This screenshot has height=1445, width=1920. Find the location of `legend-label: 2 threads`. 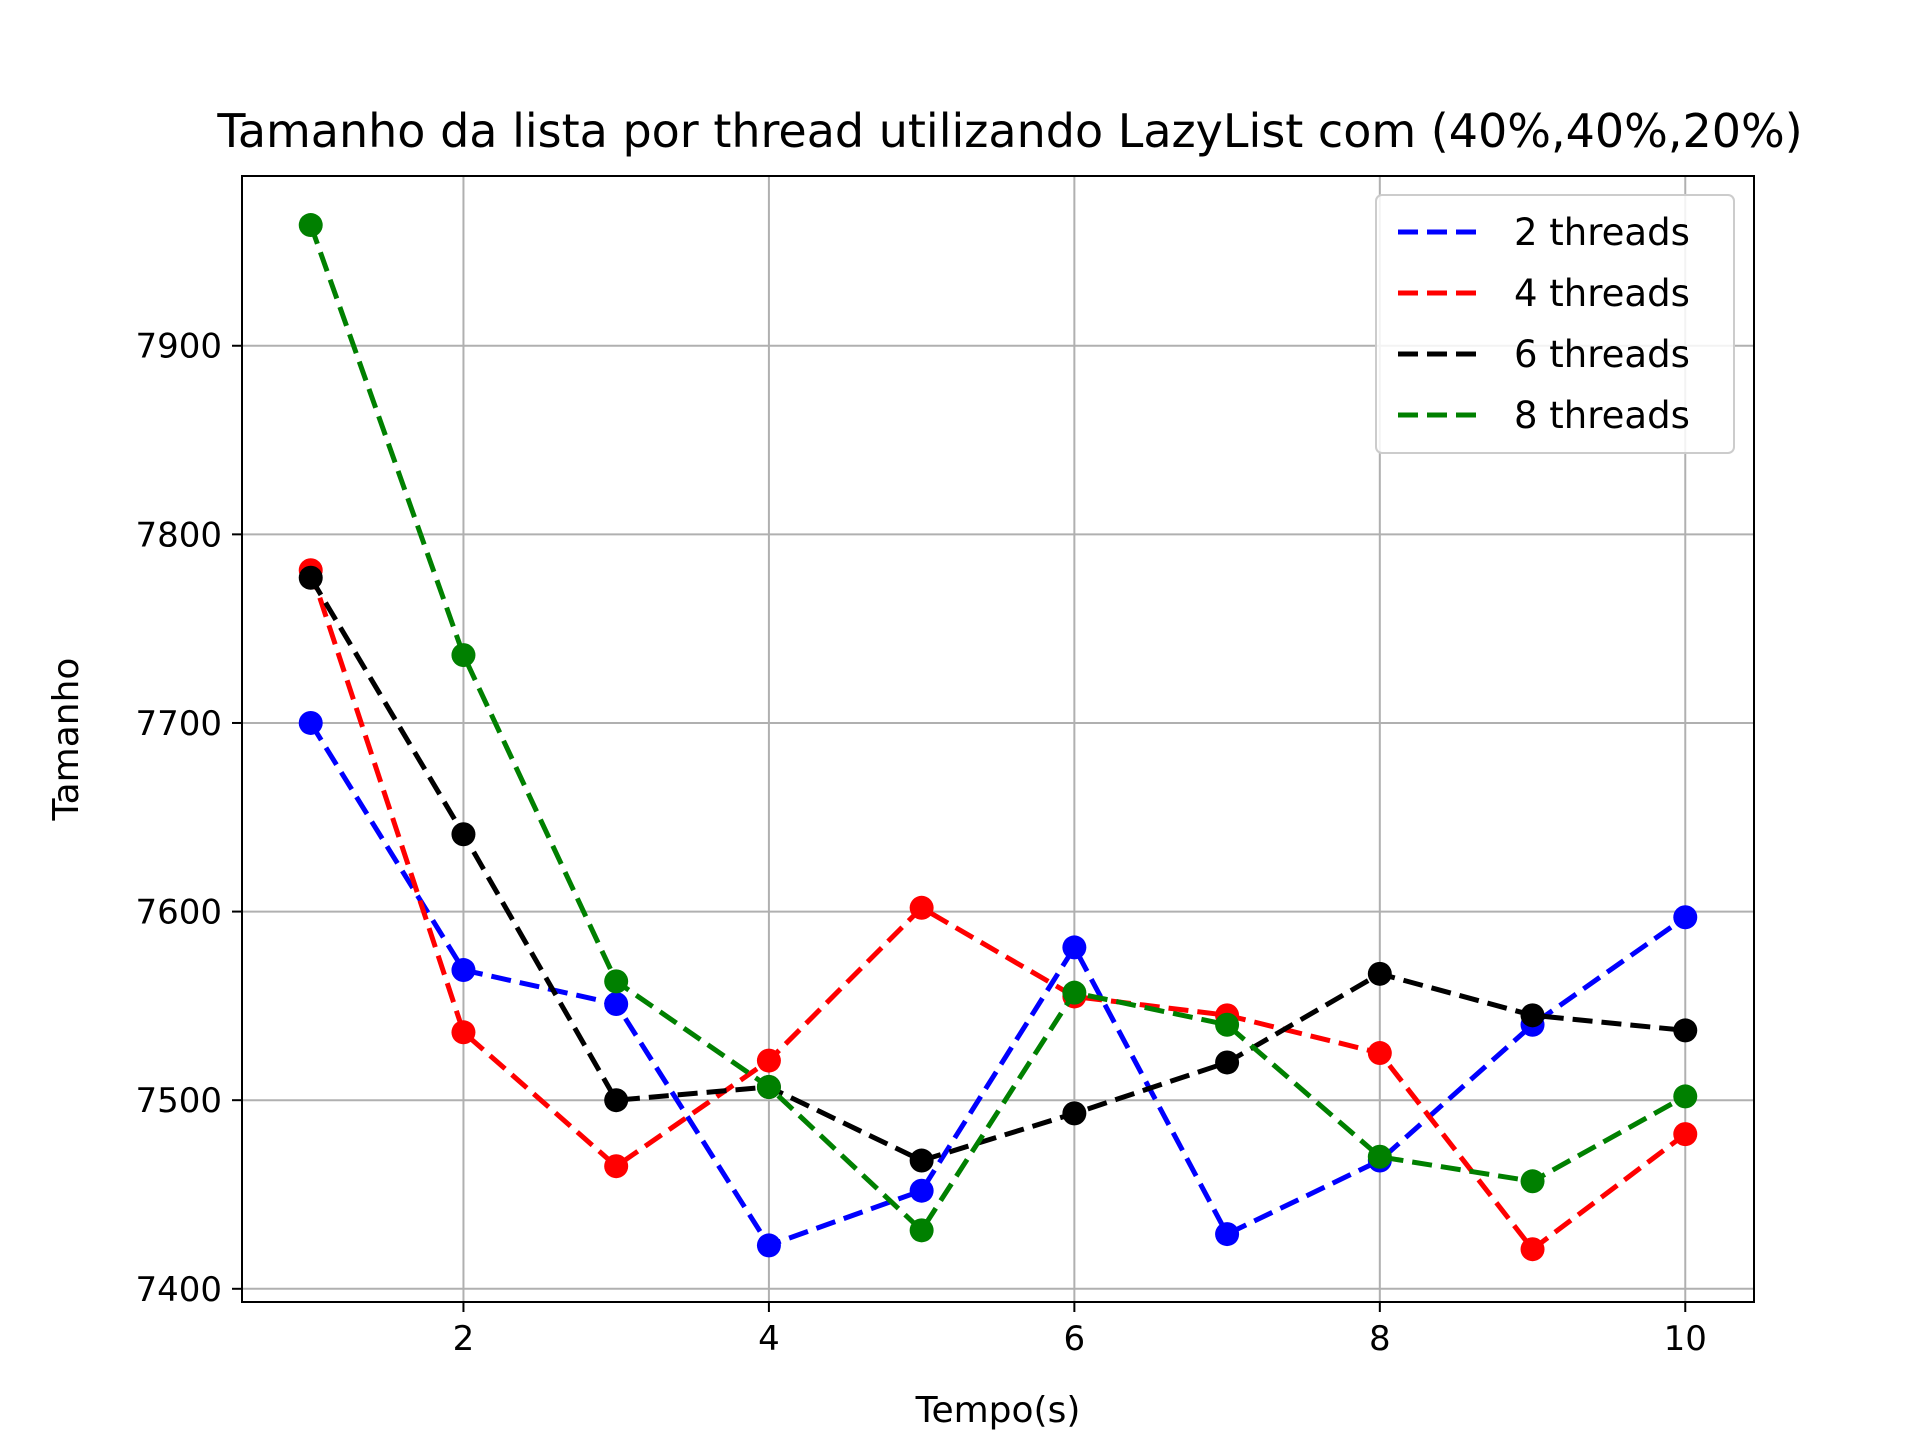

legend-label: 2 threads is located at coordinates (1602, 232).